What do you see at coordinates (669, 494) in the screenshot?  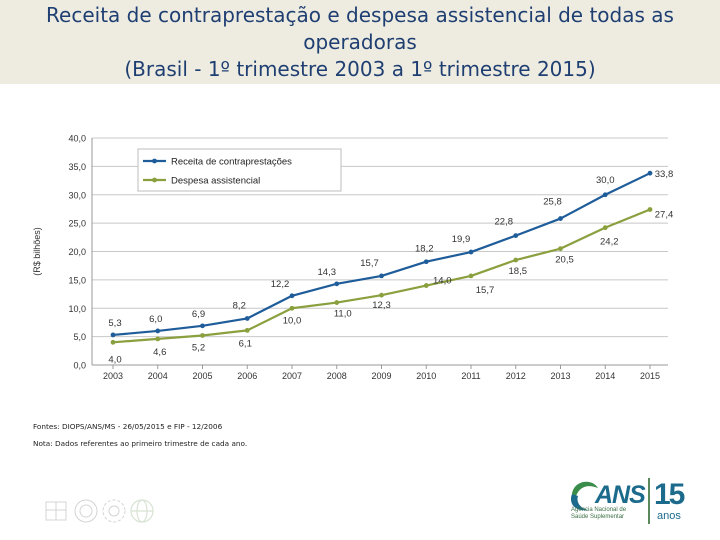 I see `logo-anniversary: 15` at bounding box center [669, 494].